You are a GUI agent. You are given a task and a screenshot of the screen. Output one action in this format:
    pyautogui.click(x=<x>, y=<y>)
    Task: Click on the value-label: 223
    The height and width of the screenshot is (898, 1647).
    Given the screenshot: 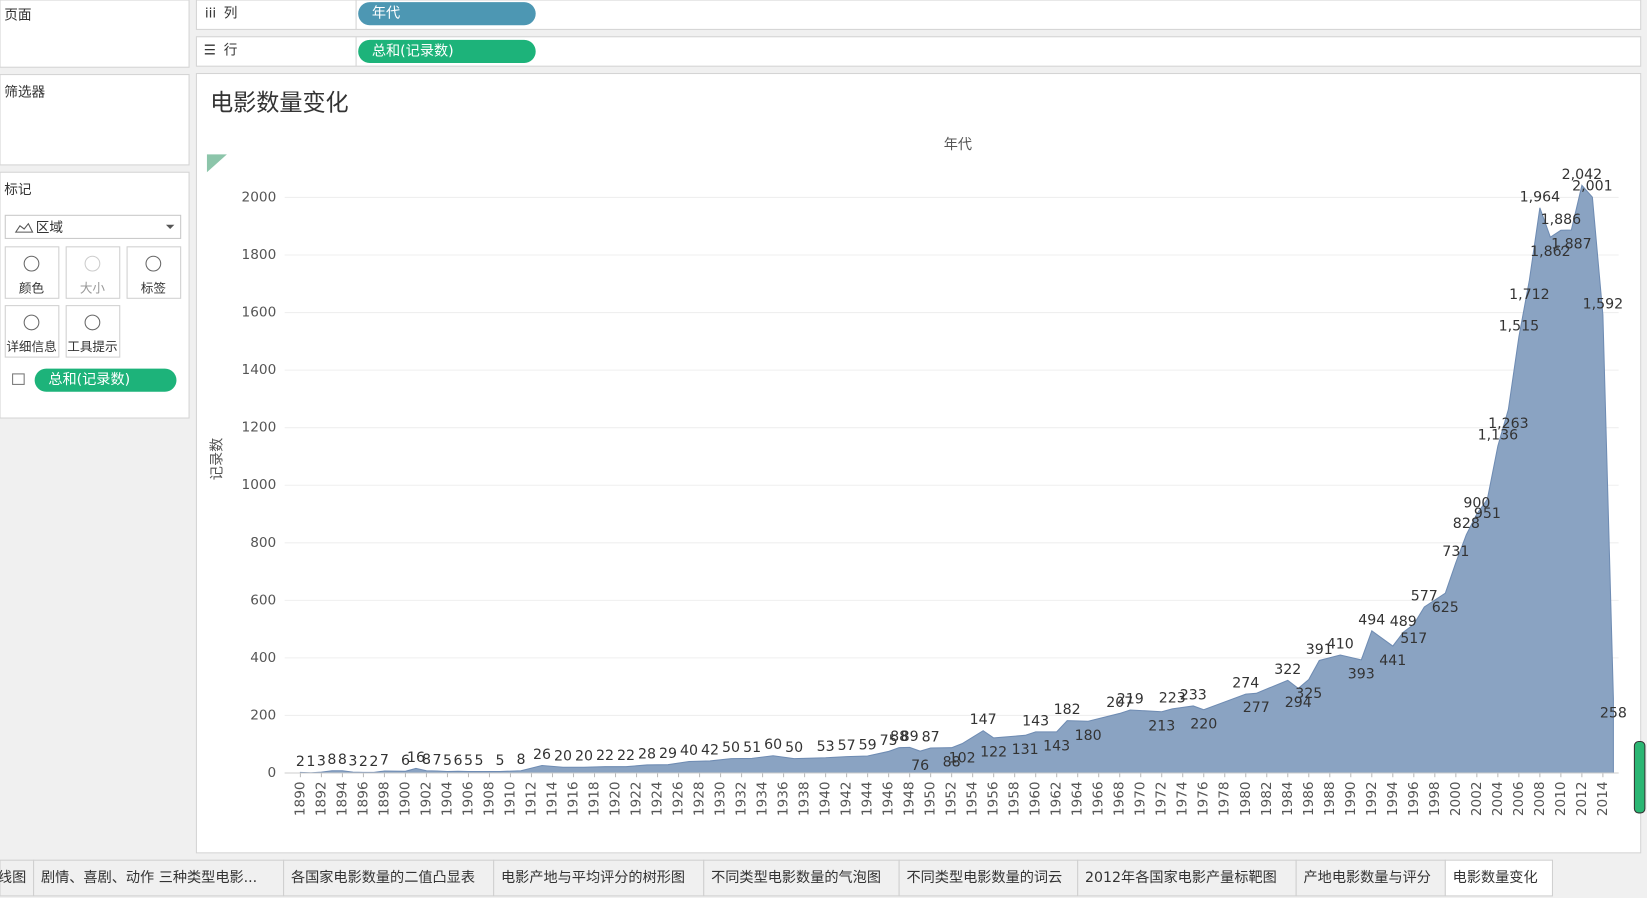 What is the action you would take?
    pyautogui.click(x=1172, y=698)
    